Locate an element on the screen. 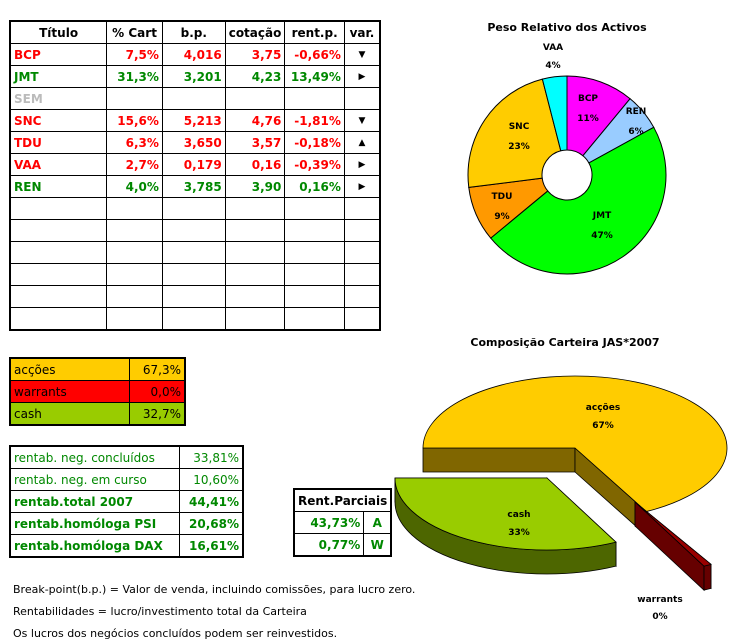 The height and width of the screenshot is (644, 755). break-point: 0,179 is located at coordinates (193, 164).